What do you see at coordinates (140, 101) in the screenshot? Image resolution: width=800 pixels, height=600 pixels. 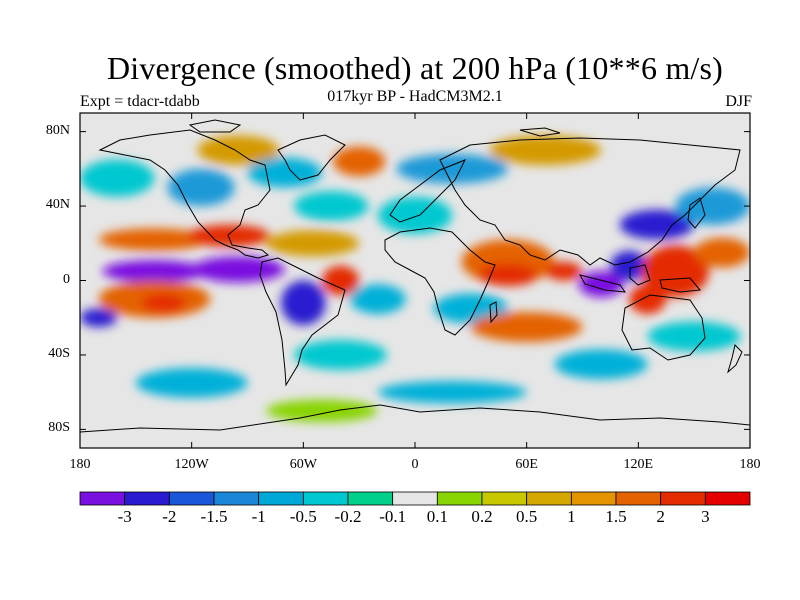 I see `experiment-label: Expt = tdacr-tdabb` at bounding box center [140, 101].